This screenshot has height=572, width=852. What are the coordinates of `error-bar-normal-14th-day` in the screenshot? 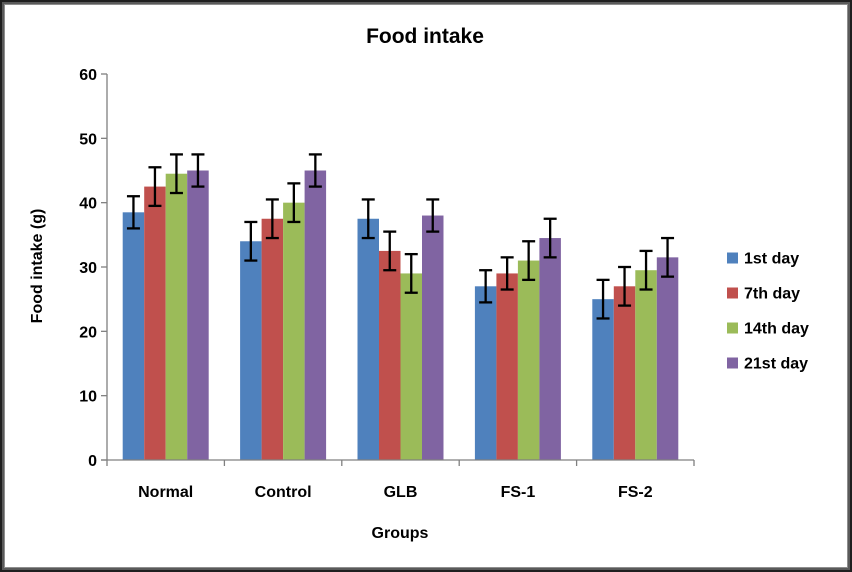 It's located at (176, 174).